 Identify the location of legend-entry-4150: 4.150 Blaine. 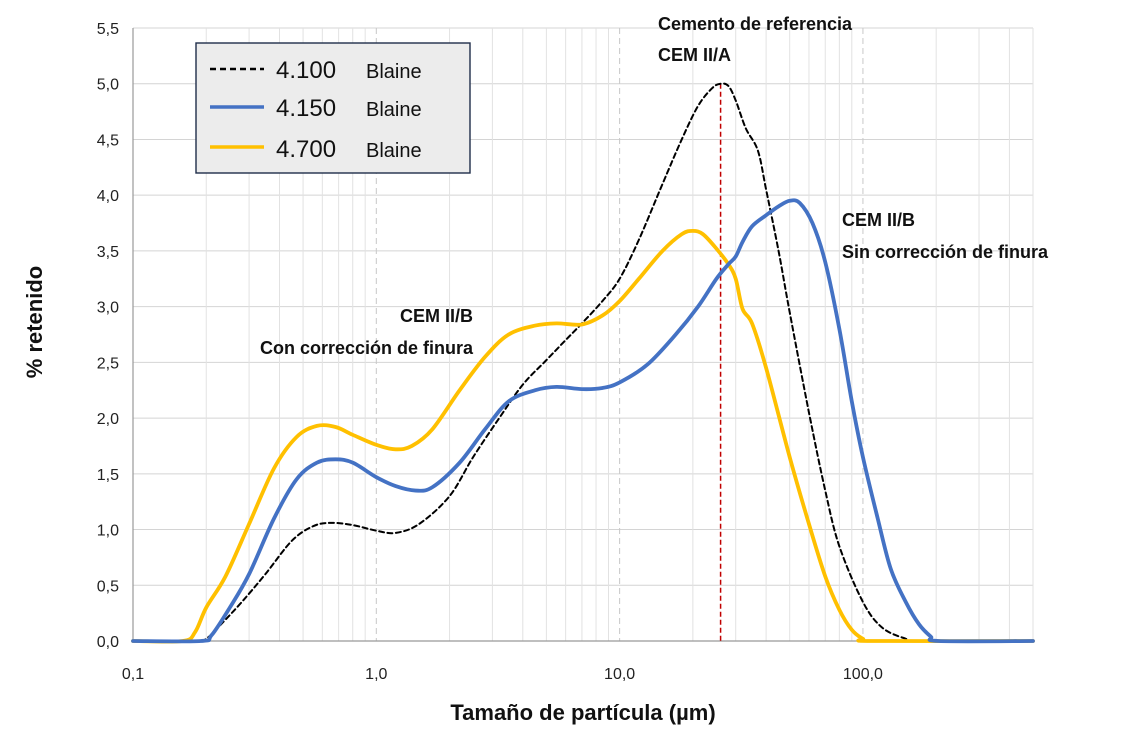
(316, 108).